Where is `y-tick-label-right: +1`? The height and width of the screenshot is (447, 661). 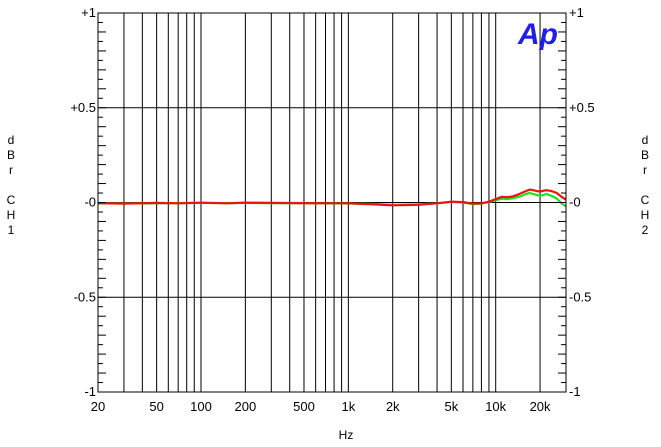 y-tick-label-right: +1 is located at coordinates (576, 12).